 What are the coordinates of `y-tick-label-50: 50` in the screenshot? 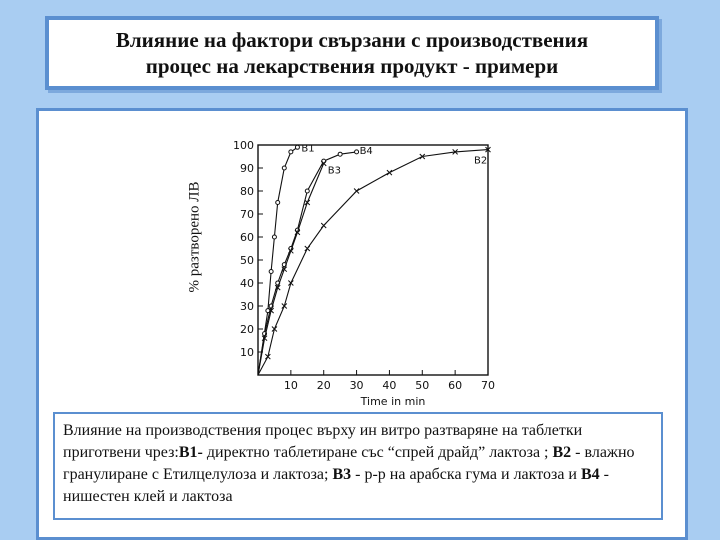 It's located at (247, 260).